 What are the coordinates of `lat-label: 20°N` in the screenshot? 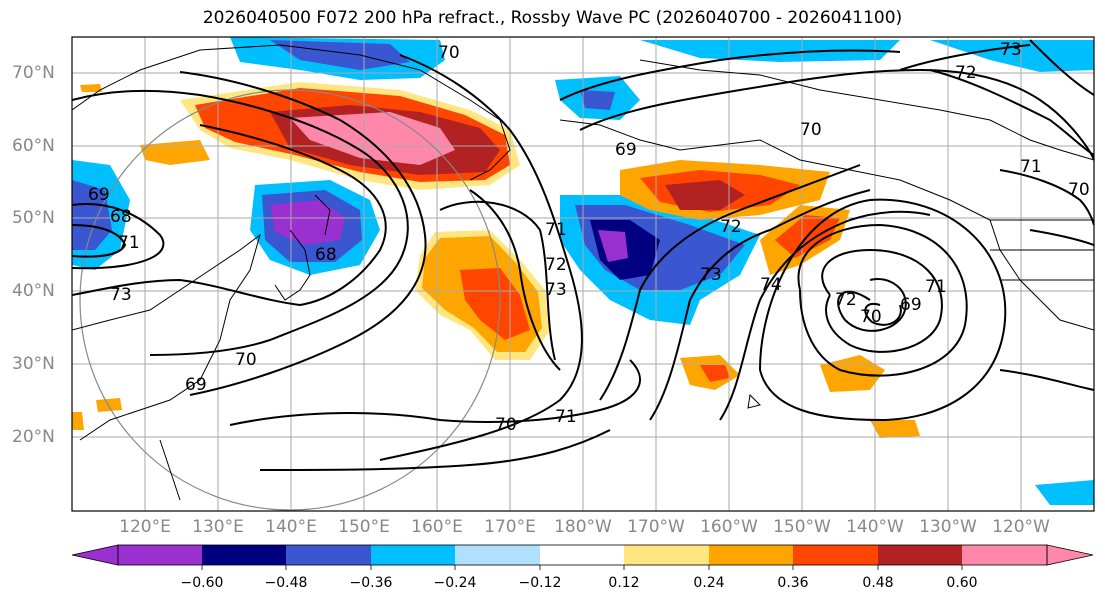 It's located at (33, 437).